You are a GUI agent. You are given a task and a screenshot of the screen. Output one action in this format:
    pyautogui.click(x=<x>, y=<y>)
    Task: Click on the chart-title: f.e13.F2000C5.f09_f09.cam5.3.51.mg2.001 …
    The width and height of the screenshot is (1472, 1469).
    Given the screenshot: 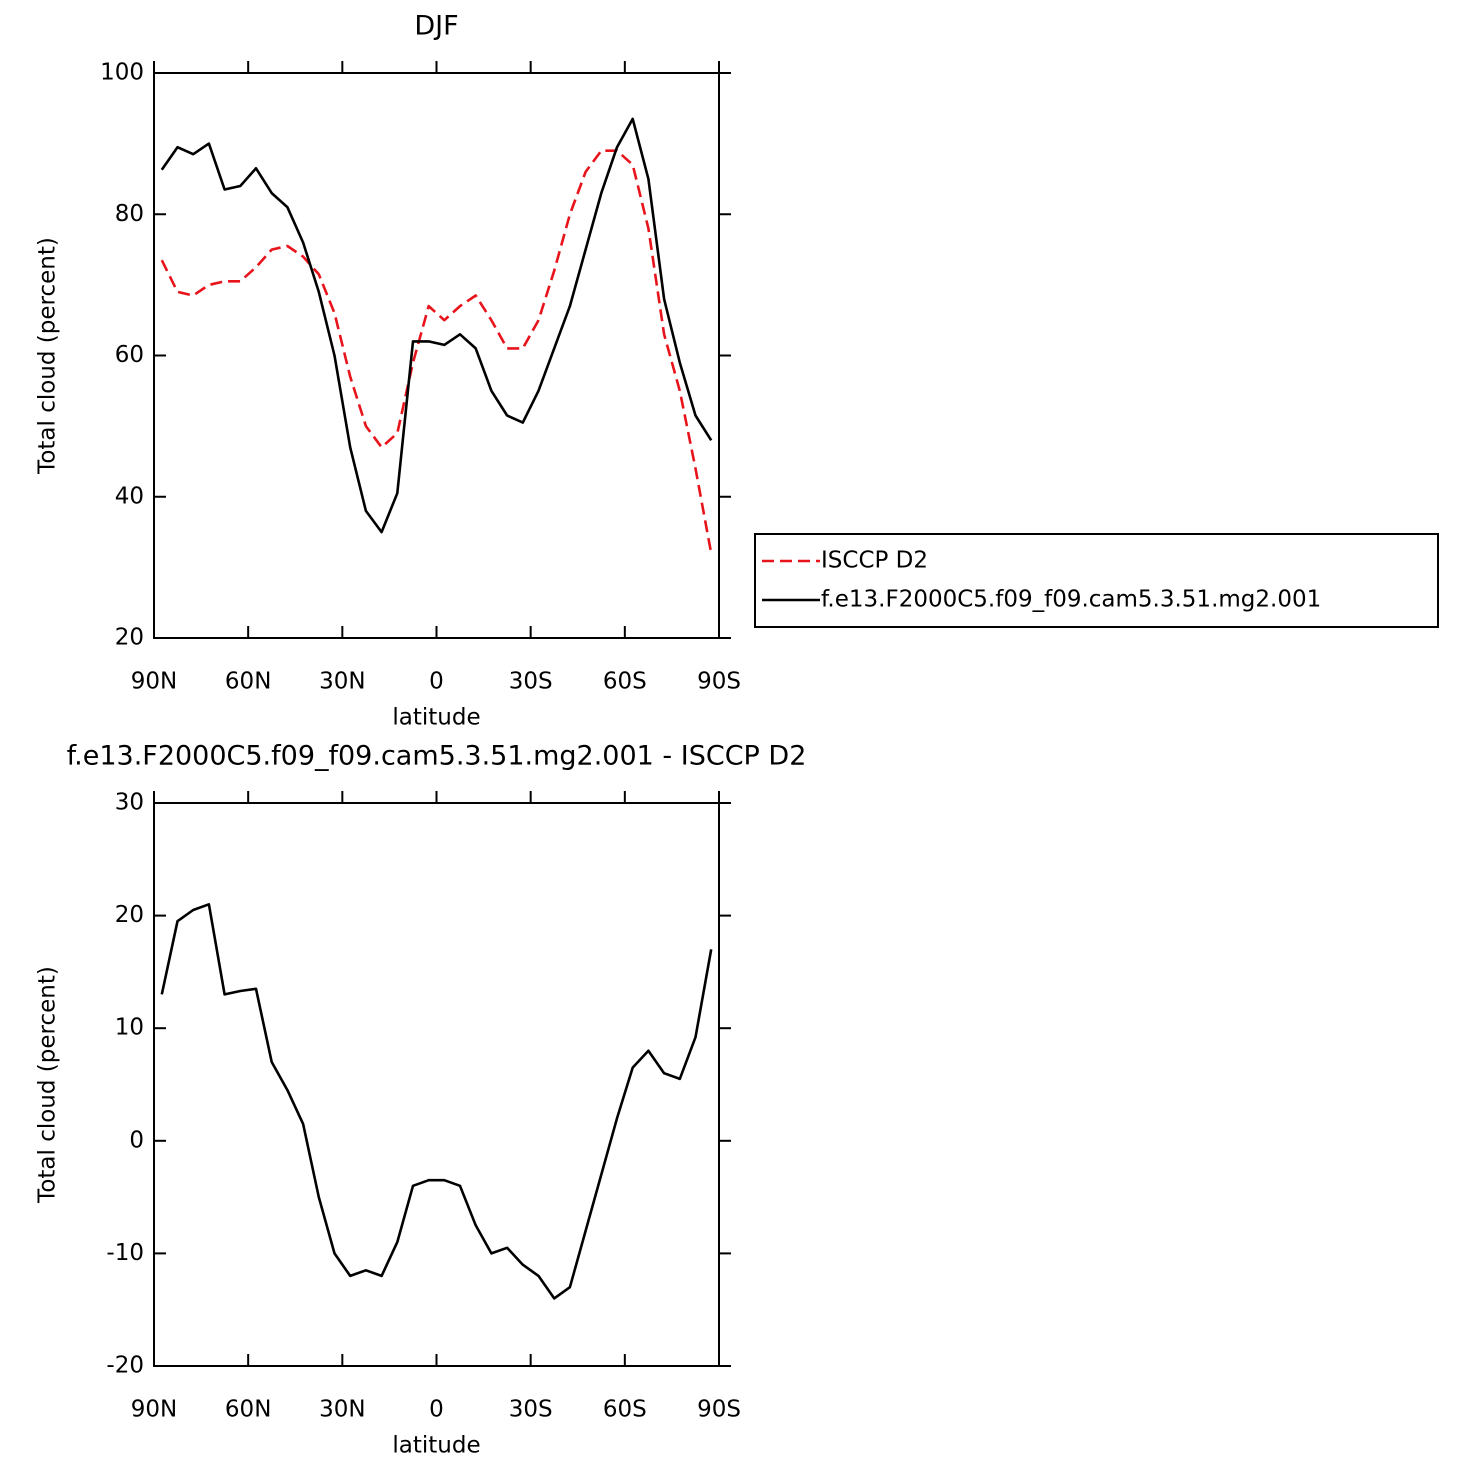 What is the action you would take?
    pyautogui.click(x=437, y=756)
    